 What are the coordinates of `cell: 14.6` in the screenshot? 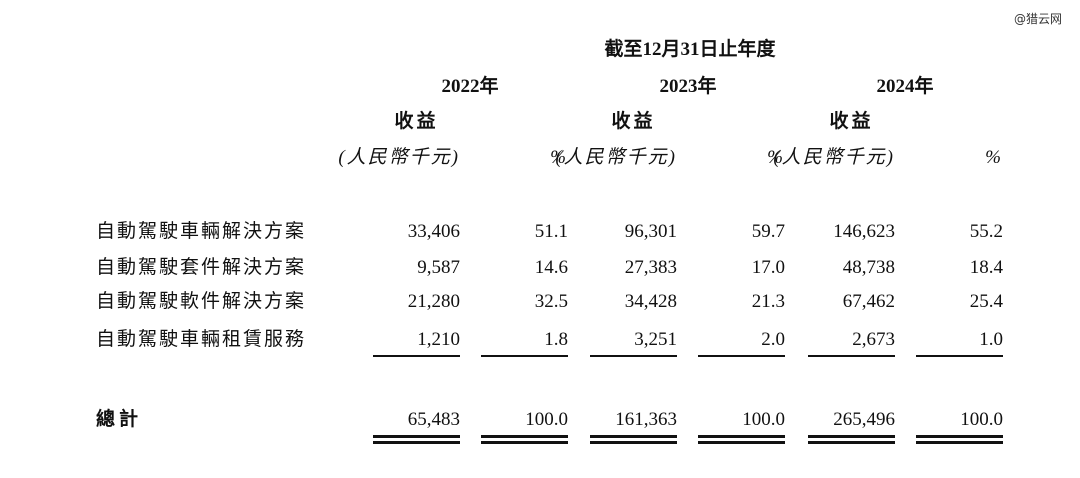 It's located at (551, 267).